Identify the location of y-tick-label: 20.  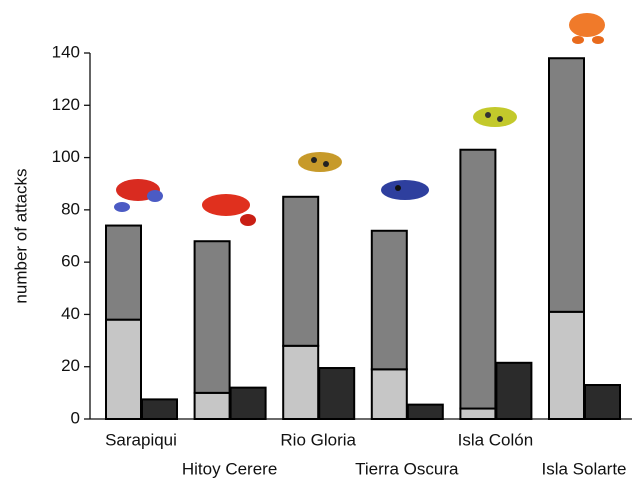
(70, 365).